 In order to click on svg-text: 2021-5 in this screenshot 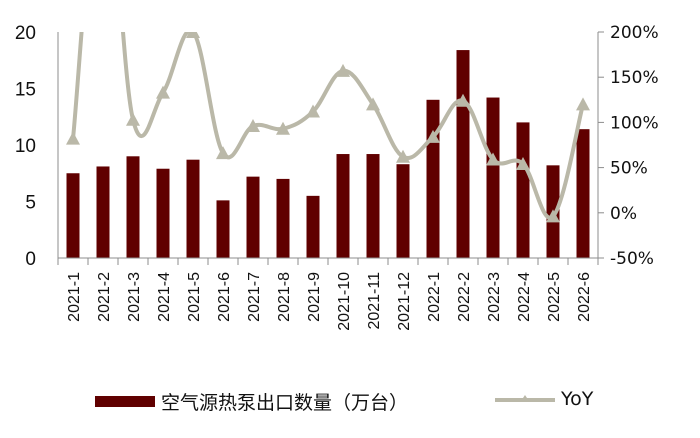, I will do `click(194, 297)`.